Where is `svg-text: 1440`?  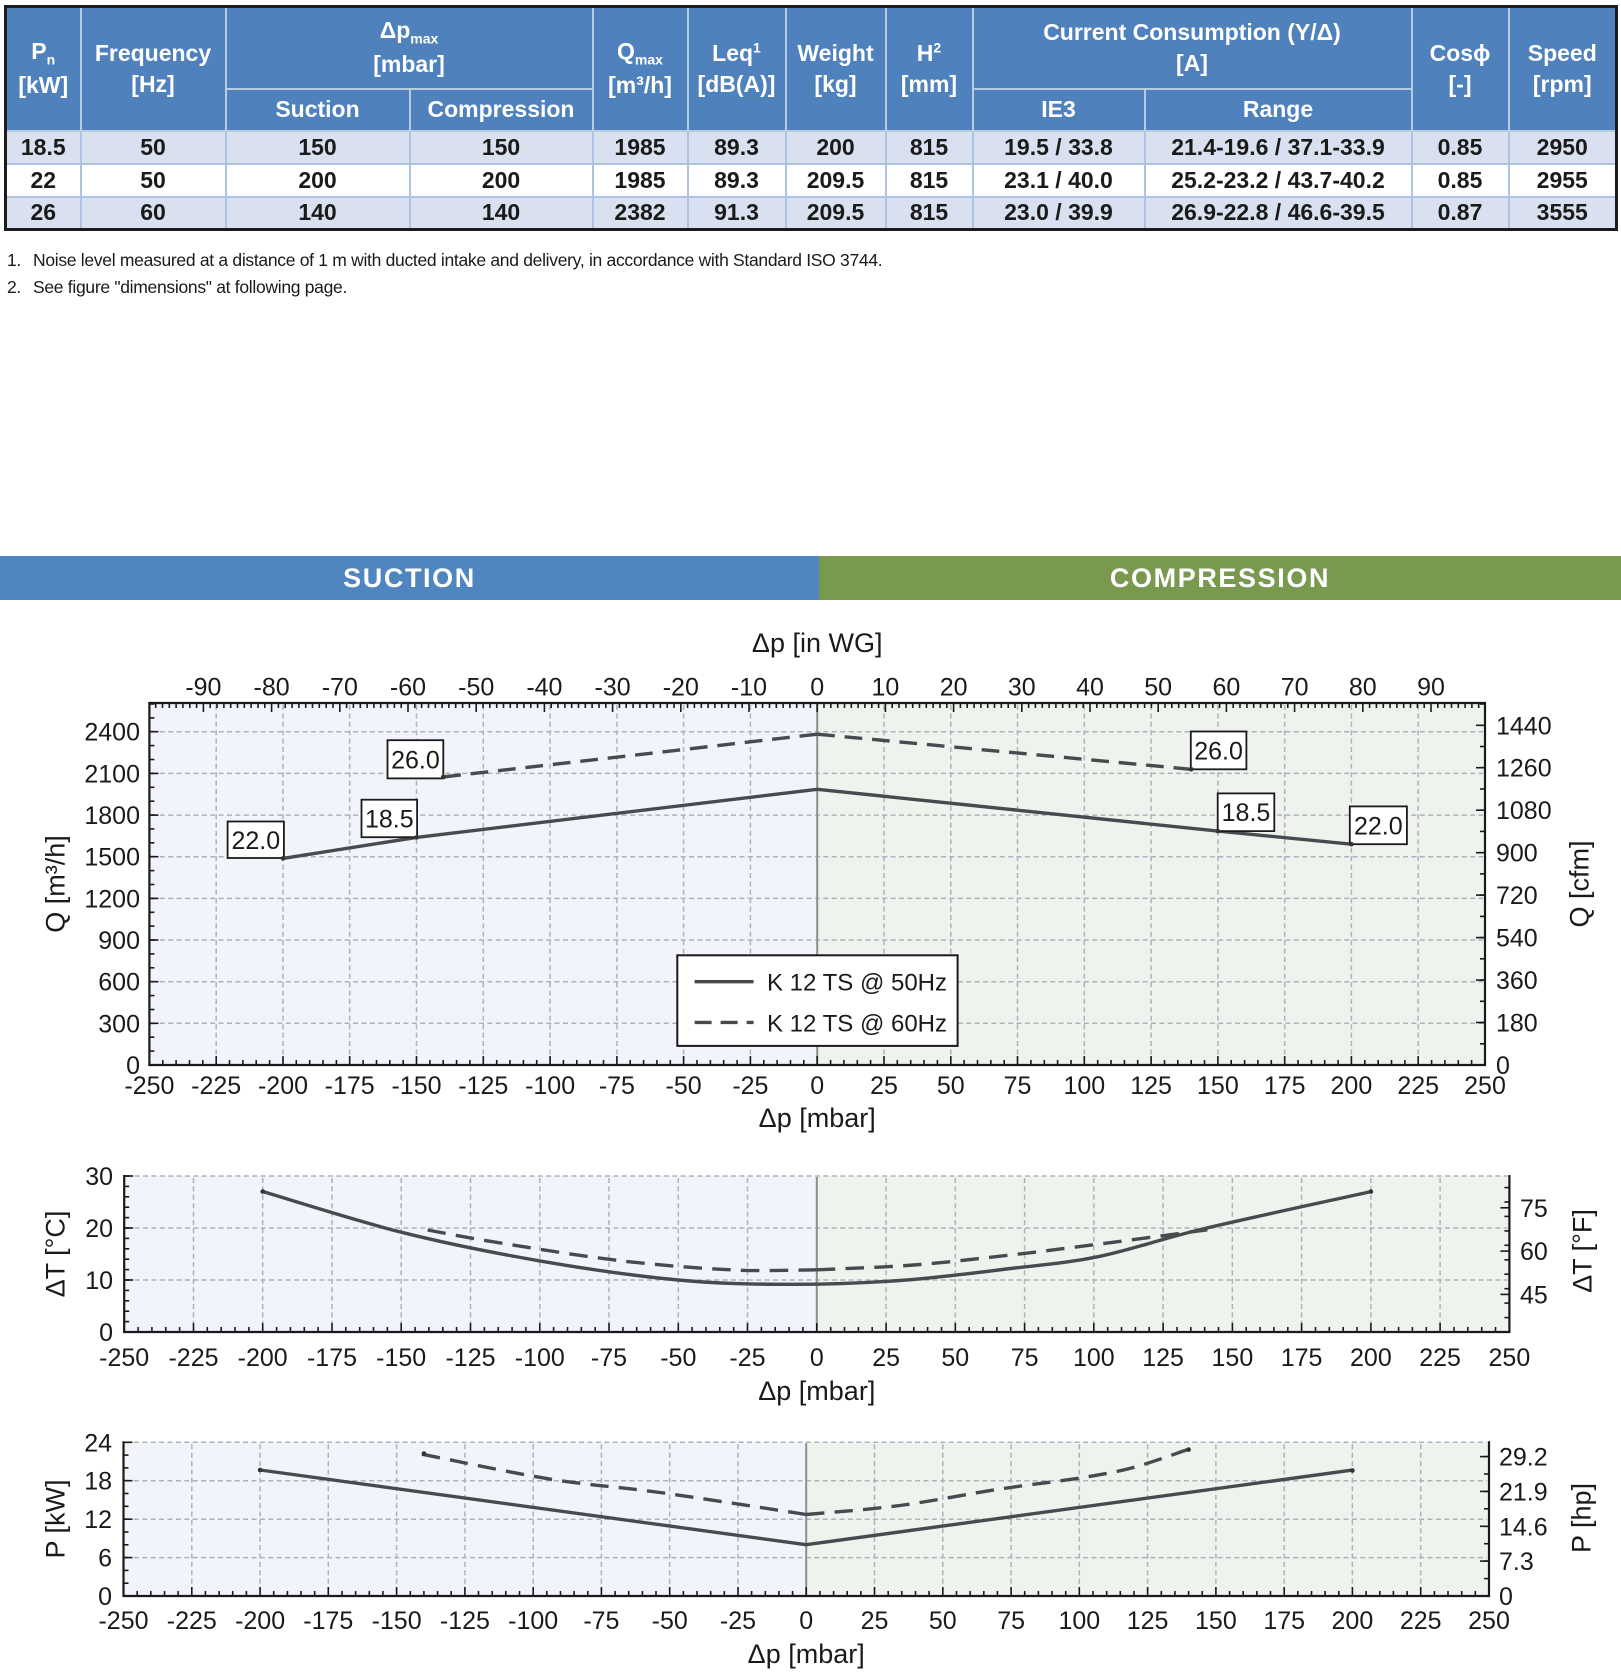
svg-text: 1440 is located at coordinates (1524, 726).